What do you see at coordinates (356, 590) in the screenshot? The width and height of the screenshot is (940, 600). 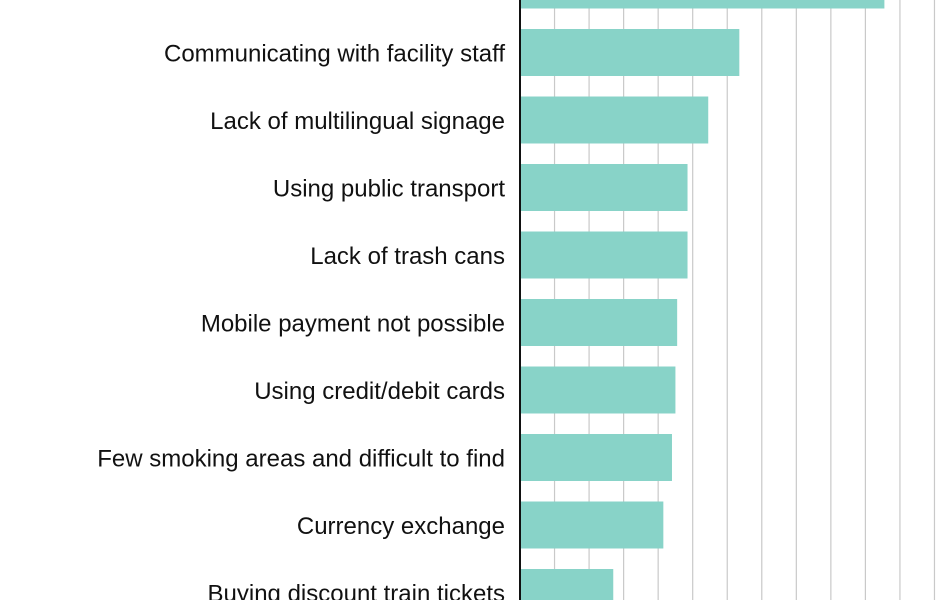 I see `category-label: Buying discount train tickets` at bounding box center [356, 590].